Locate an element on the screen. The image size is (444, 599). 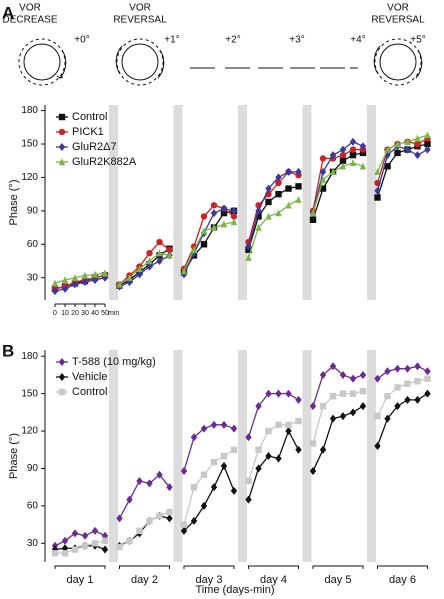
x-tick-label: 40 is located at coordinates (95, 313).